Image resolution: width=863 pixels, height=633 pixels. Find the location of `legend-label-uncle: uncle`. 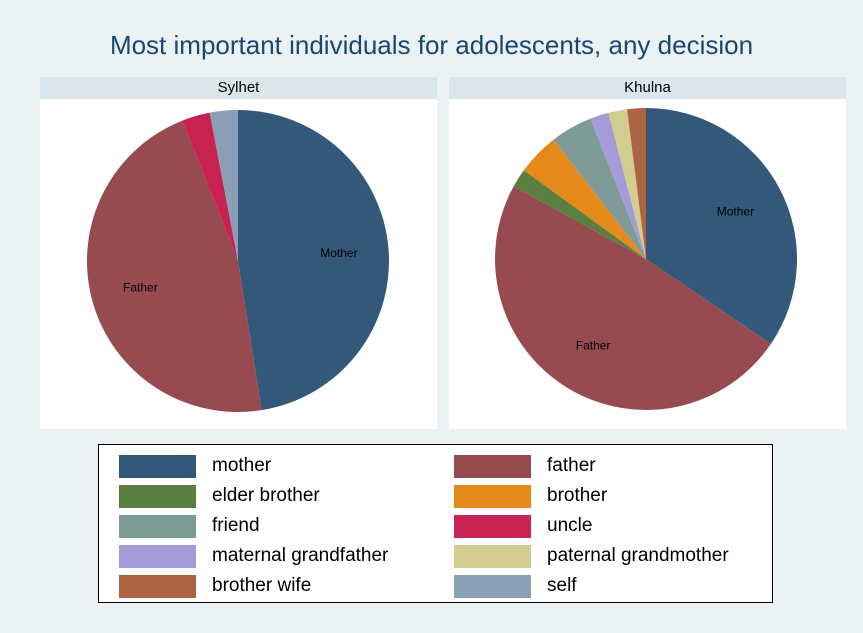

legend-label-uncle: uncle is located at coordinates (570, 525).